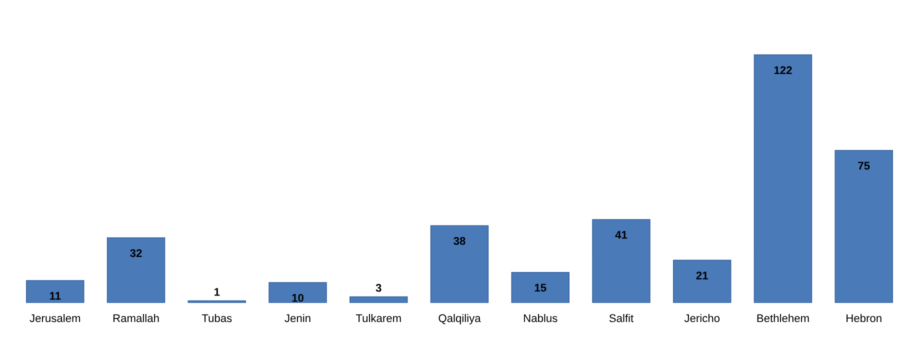 The height and width of the screenshot is (343, 919). I want to click on data-label: 75, so click(864, 166).